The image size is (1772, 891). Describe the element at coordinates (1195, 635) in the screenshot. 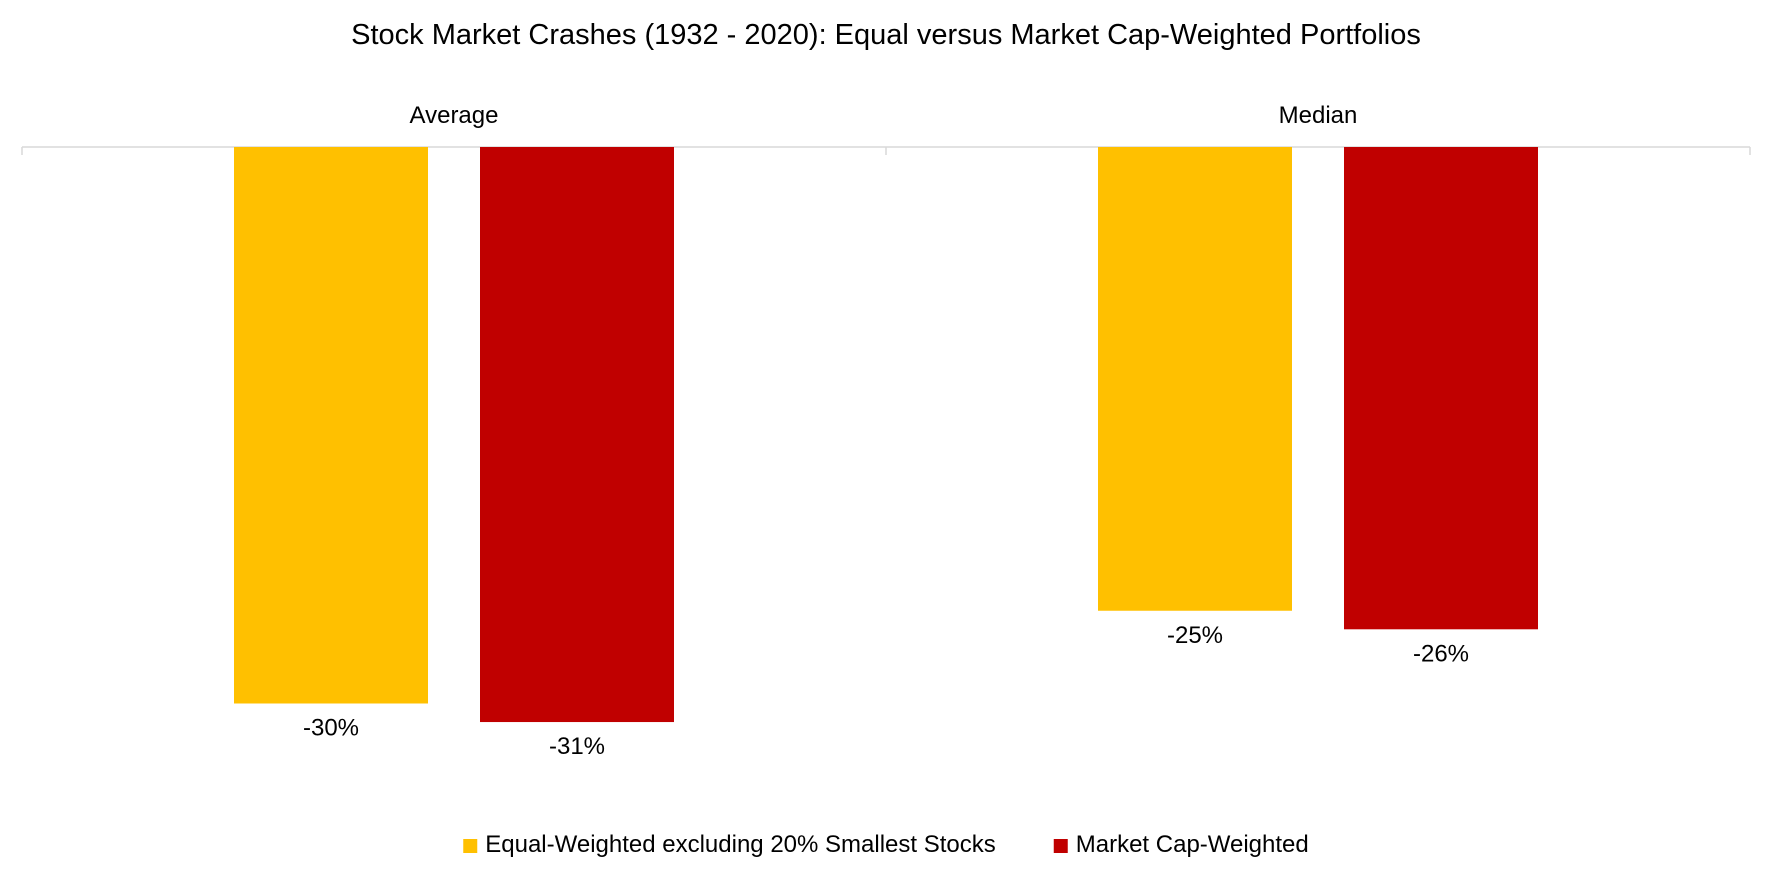

I see `data-label-median-series-1: -25%` at that location.